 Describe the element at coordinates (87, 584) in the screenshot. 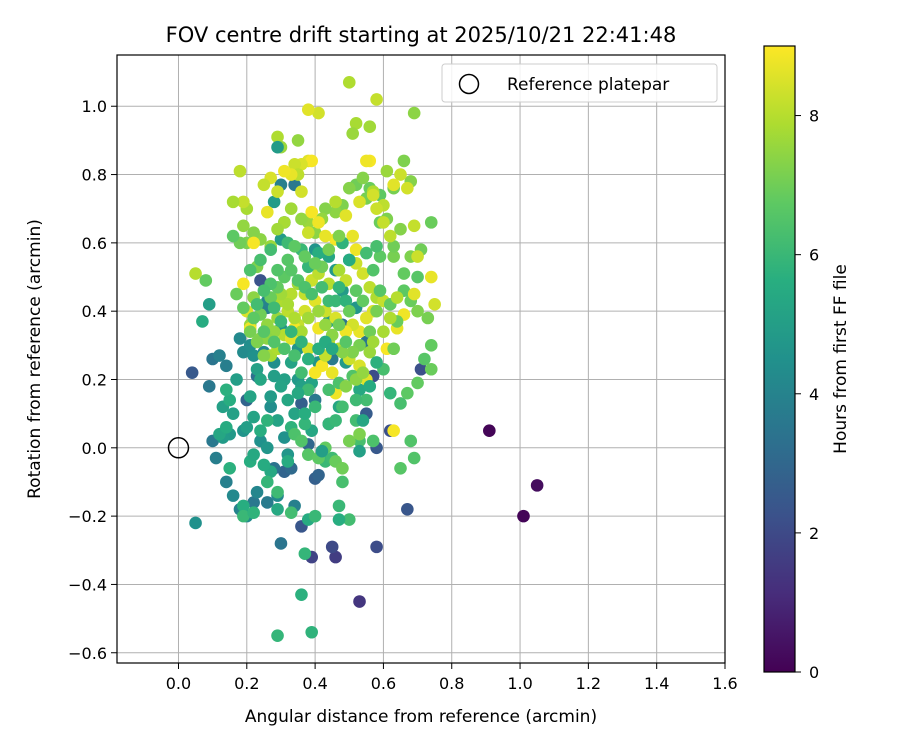

I see `y-tick-label: −0.4` at that location.